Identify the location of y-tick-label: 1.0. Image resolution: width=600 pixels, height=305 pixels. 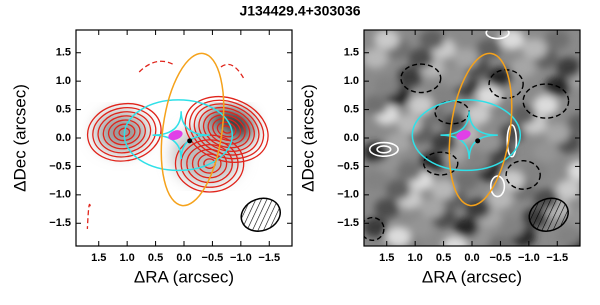
(351, 81).